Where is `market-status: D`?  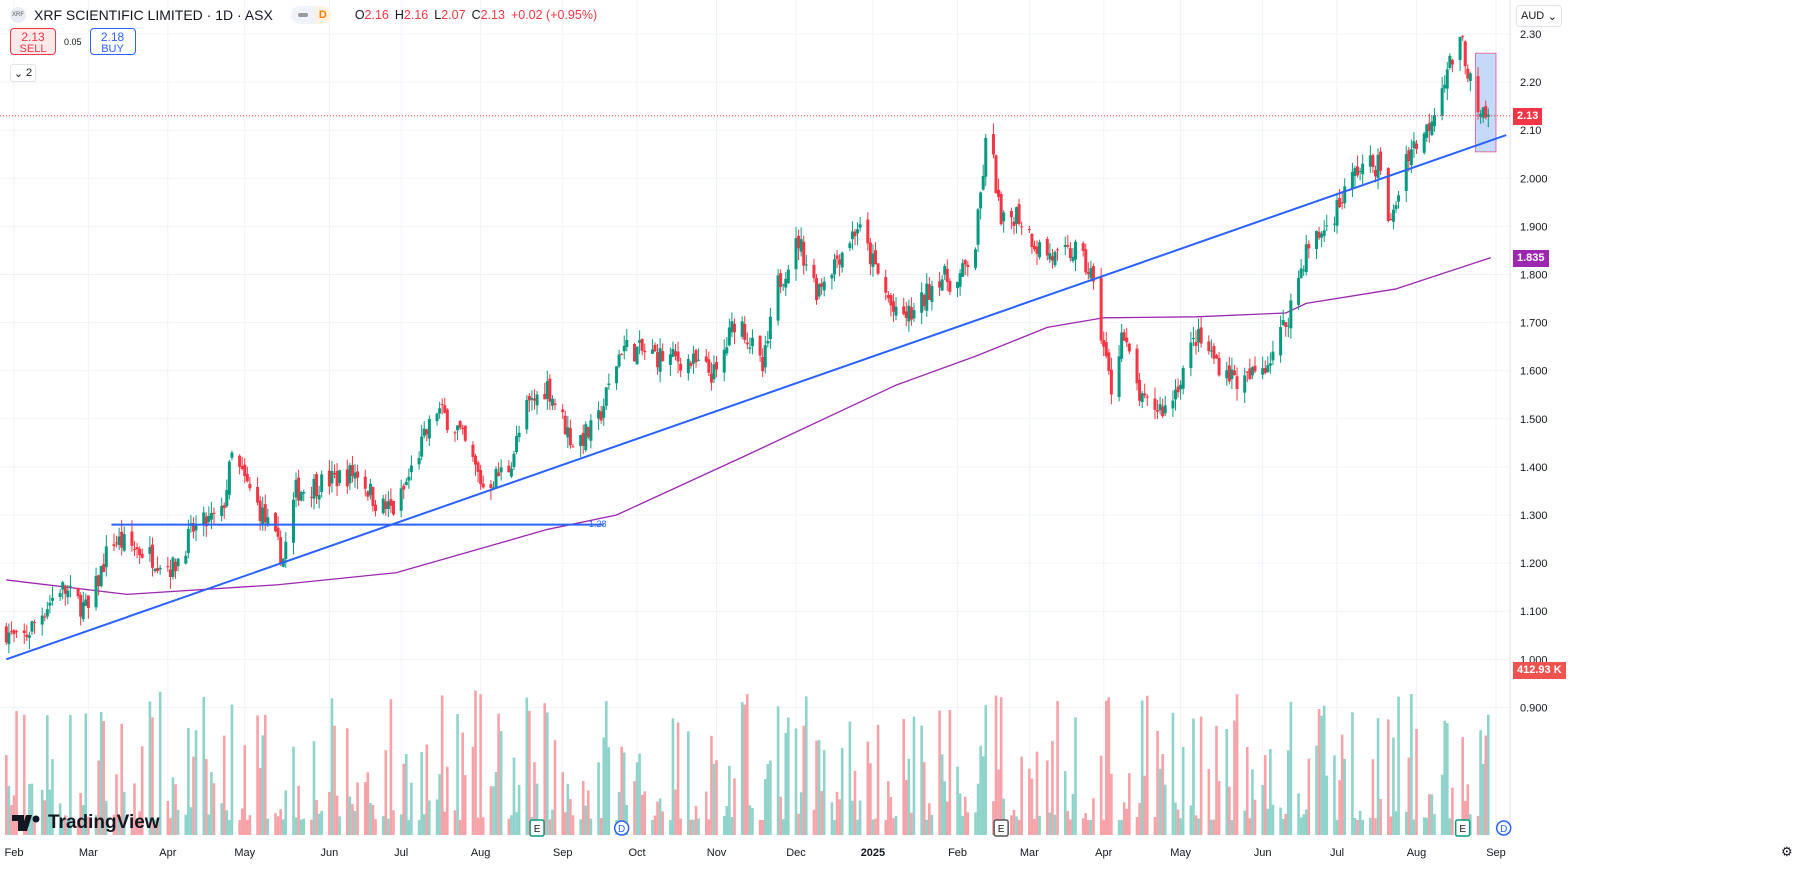 market-status: D is located at coordinates (310, 15).